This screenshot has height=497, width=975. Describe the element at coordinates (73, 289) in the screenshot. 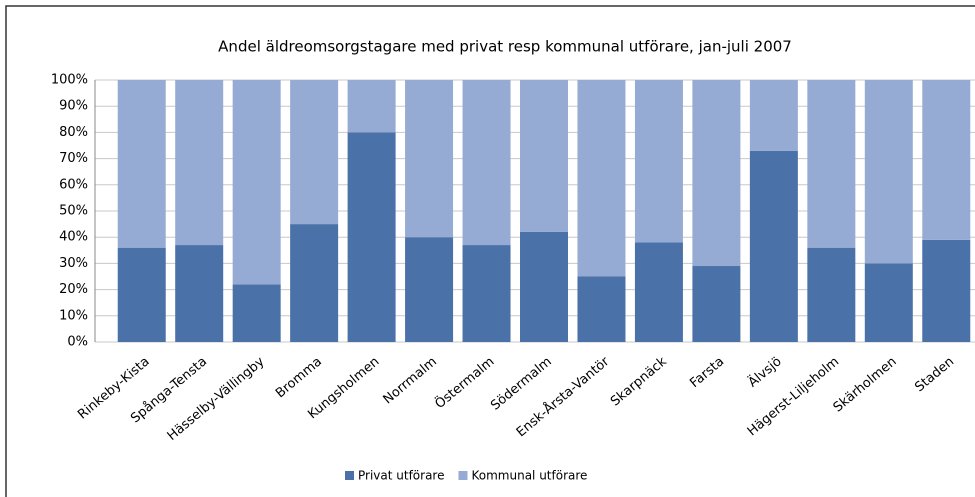

I see `y-tick-label: 20%` at that location.